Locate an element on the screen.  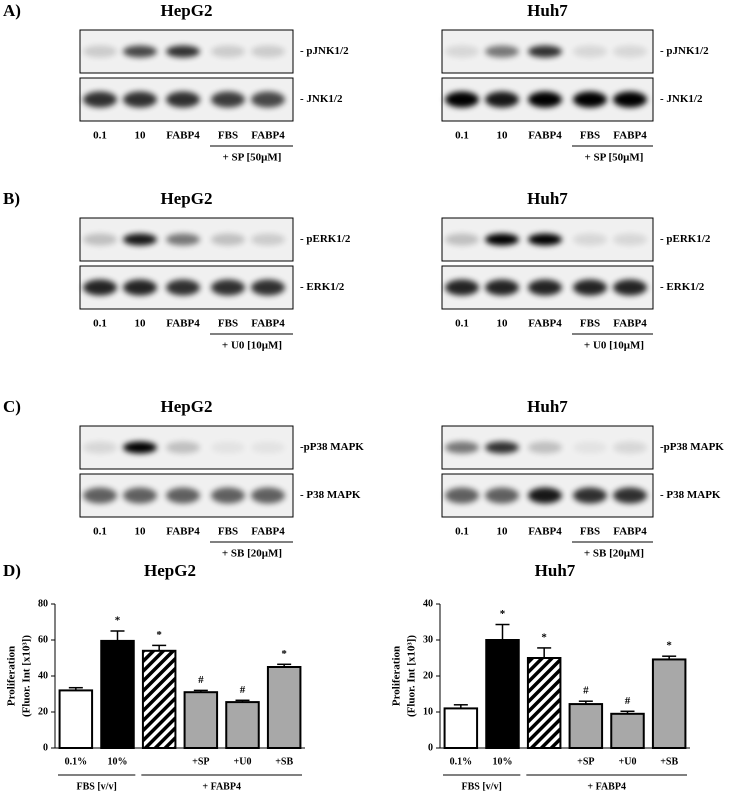
band-label: -pP38 MAPK is located at coordinates (332, 447).